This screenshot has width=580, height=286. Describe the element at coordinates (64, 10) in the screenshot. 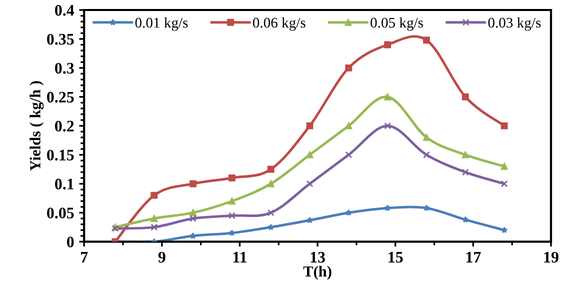

I see `y-tick-label: 0.4` at that location.